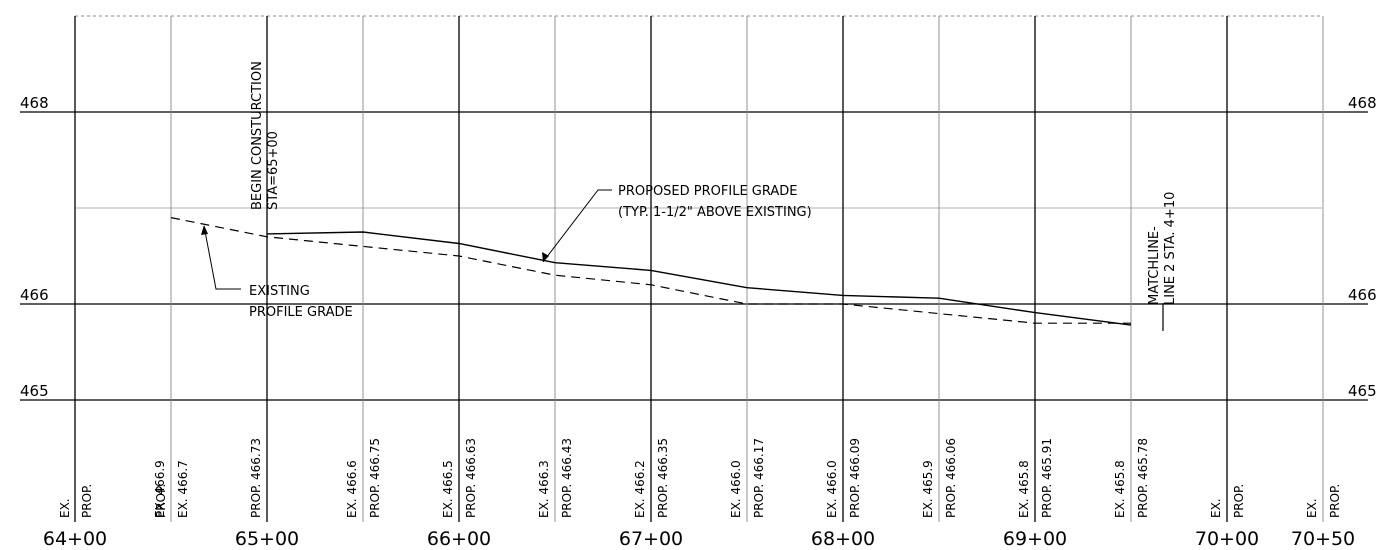 The image size is (1388, 550). What do you see at coordinates (1035, 539) in the screenshot?
I see `station-label: 69+00` at bounding box center [1035, 539].